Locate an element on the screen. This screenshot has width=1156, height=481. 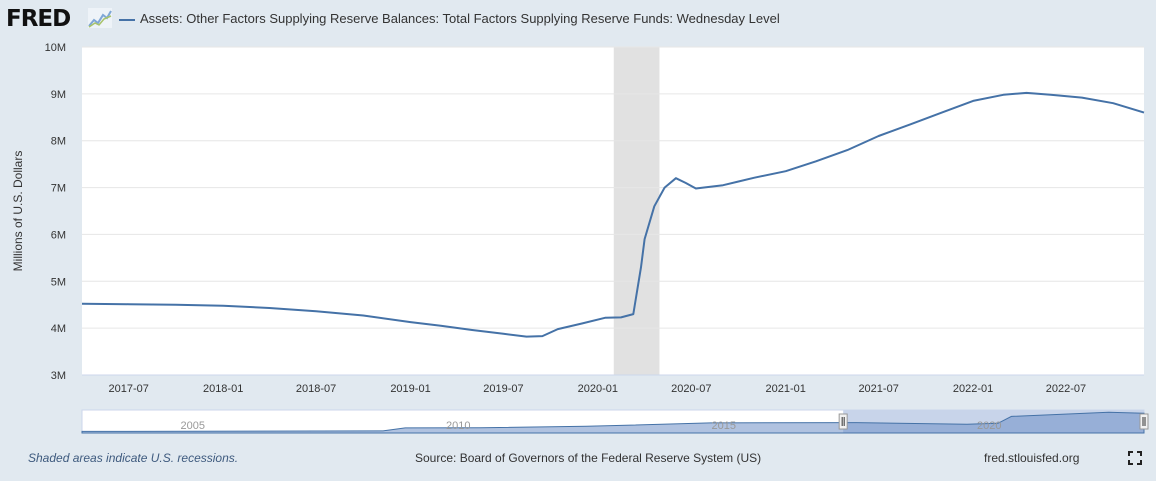
x-tick-label: 2020-01 is located at coordinates (598, 389).